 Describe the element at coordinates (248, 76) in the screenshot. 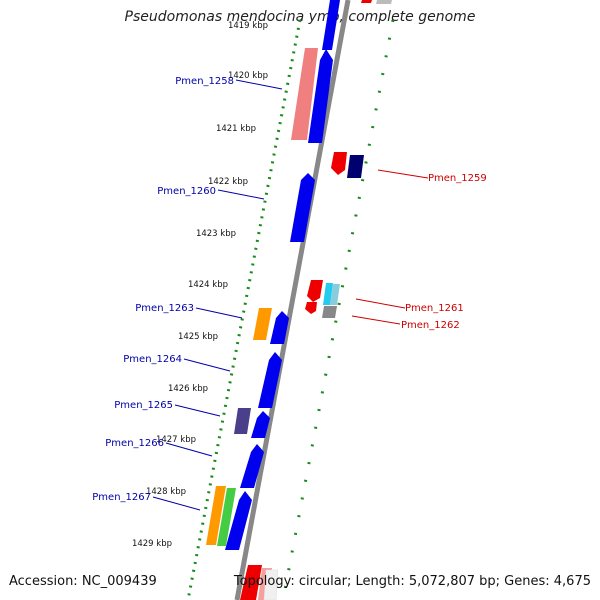

I see `tick-label: 1420 kbp` at that location.